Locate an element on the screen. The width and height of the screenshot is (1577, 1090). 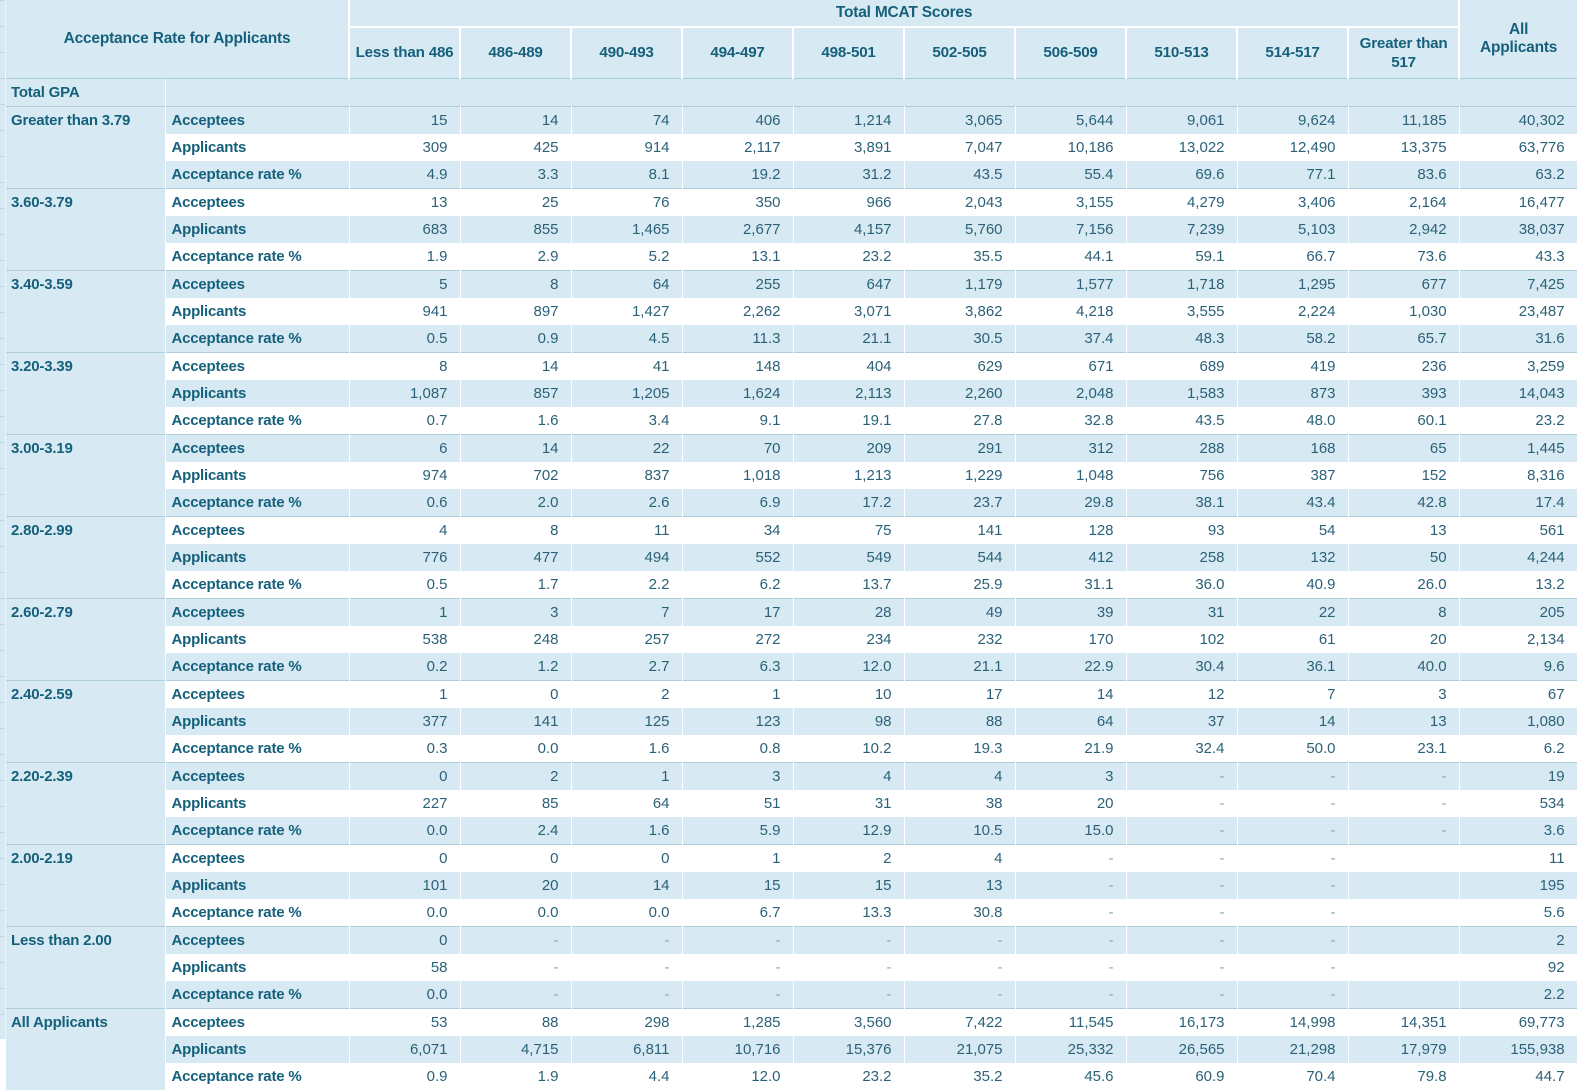
gpa-group-label: Less than 2.00 is located at coordinates (86, 966).